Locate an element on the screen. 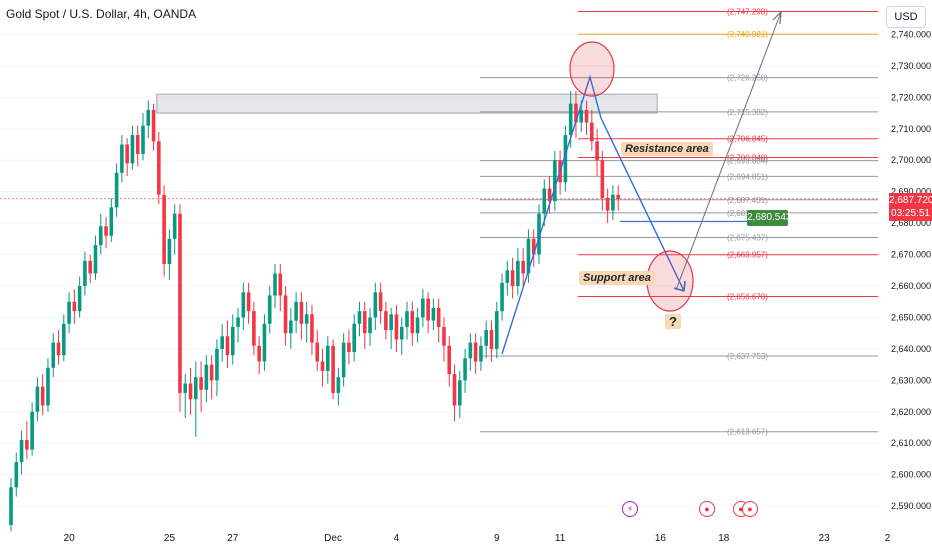 The width and height of the screenshot is (932, 550). price-tick-label: 2,700.000 is located at coordinates (911, 160).